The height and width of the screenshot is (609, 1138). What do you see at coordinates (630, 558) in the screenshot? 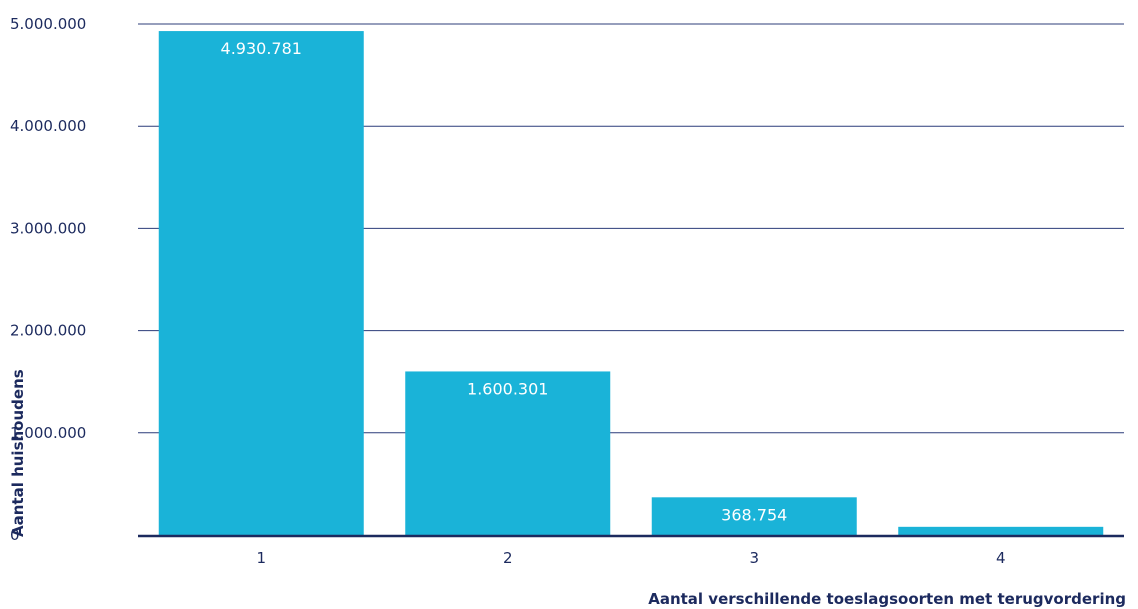
I see `x-axis-tick-labels: 1 2 3 4` at bounding box center [630, 558].